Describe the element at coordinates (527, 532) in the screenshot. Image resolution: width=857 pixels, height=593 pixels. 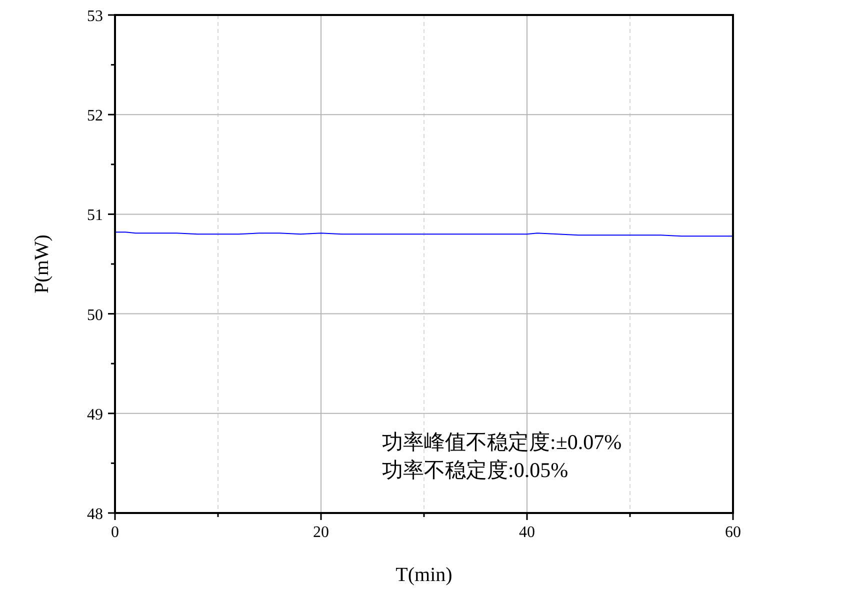
I see `x-tick-label: 40` at that location.